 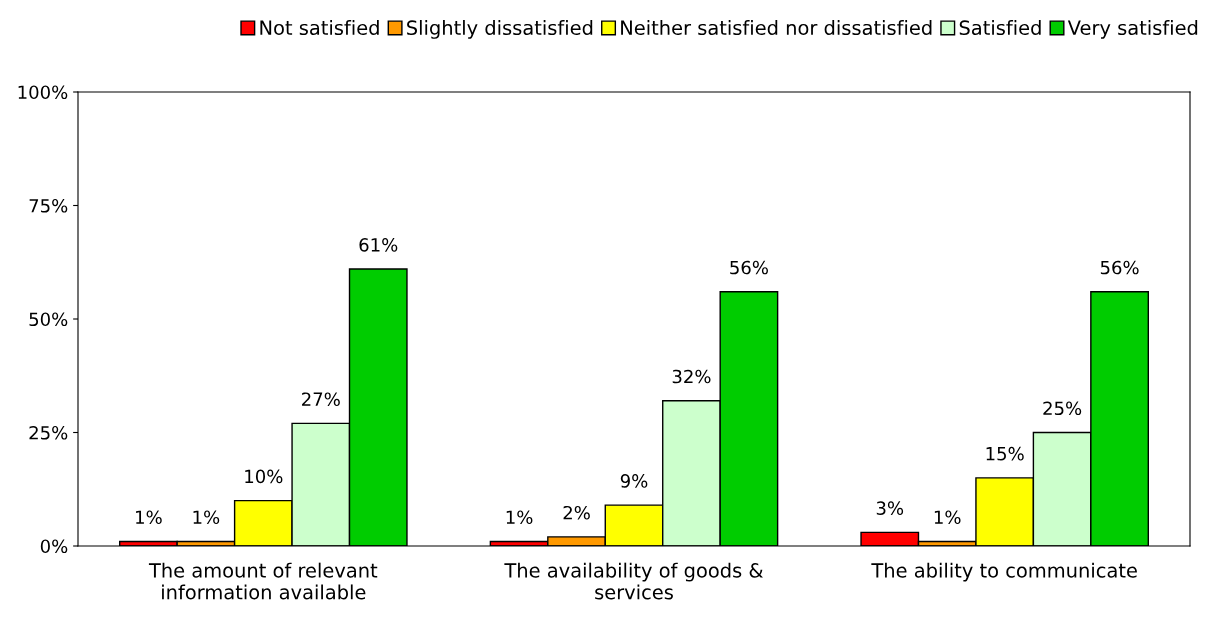 I want to click on legend-label: Satisfied, so click(x=1000, y=28).